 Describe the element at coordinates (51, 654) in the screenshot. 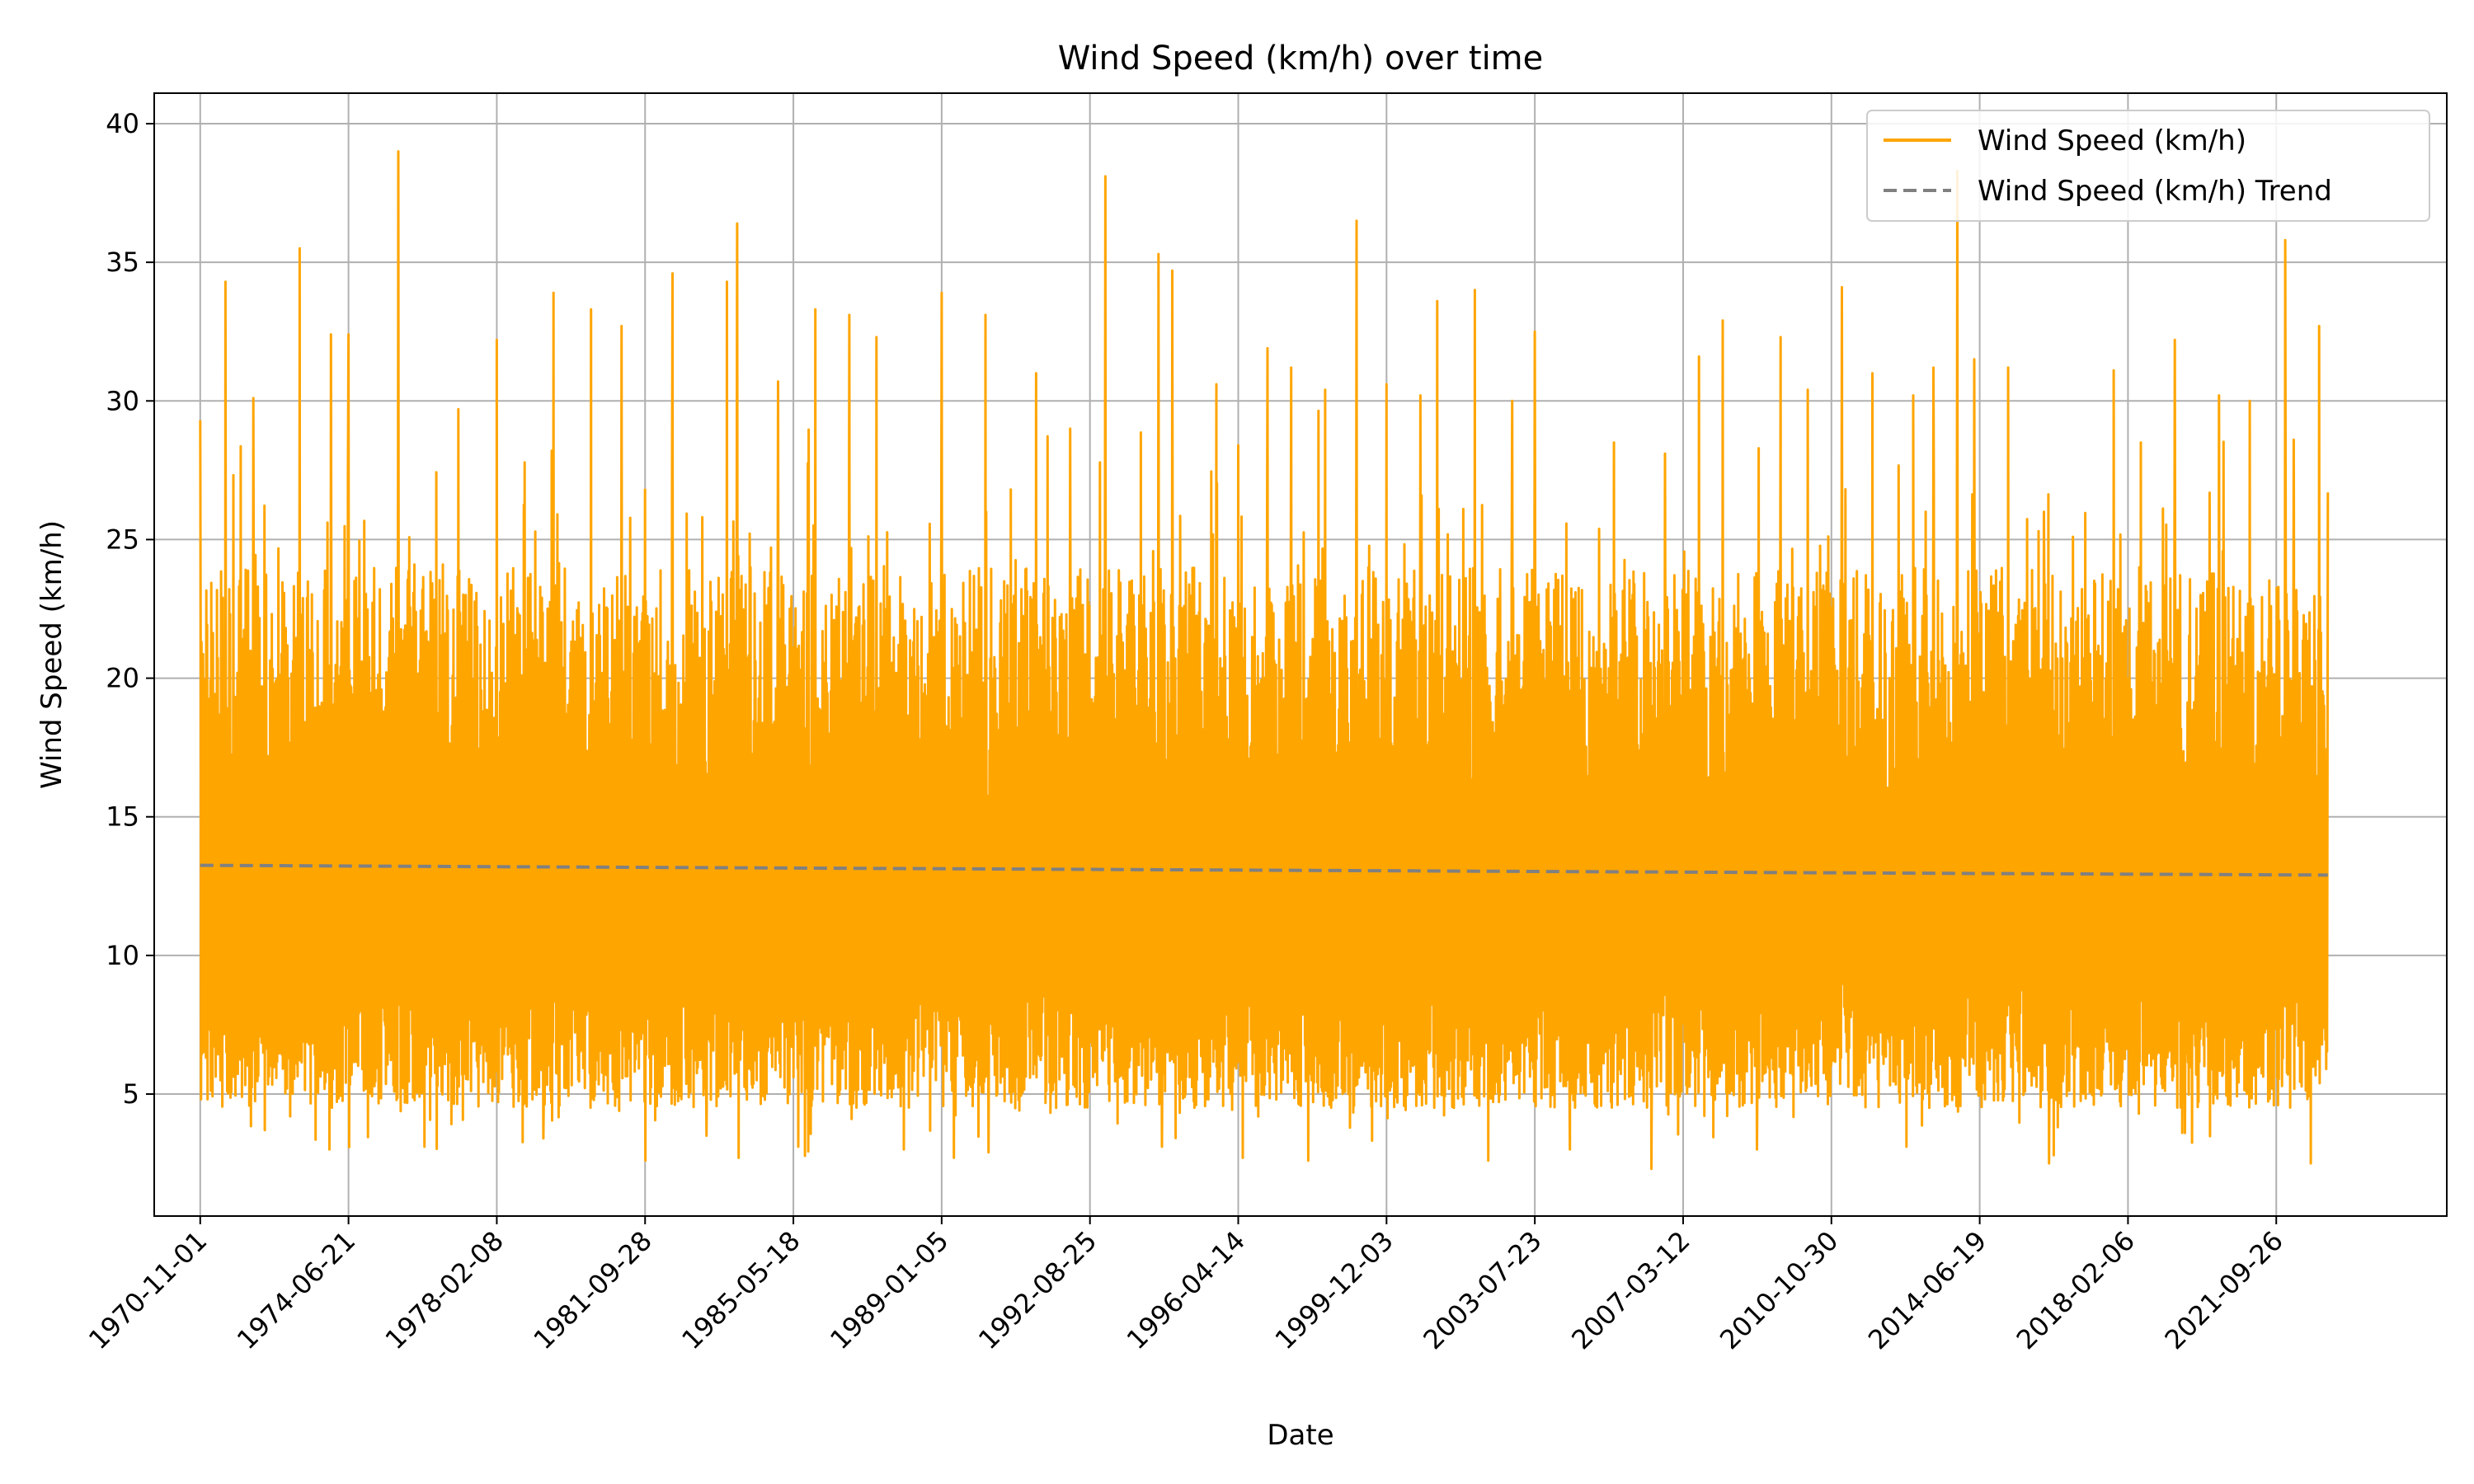

I see `y-axis-title: Wind Speed (km/h)` at that location.